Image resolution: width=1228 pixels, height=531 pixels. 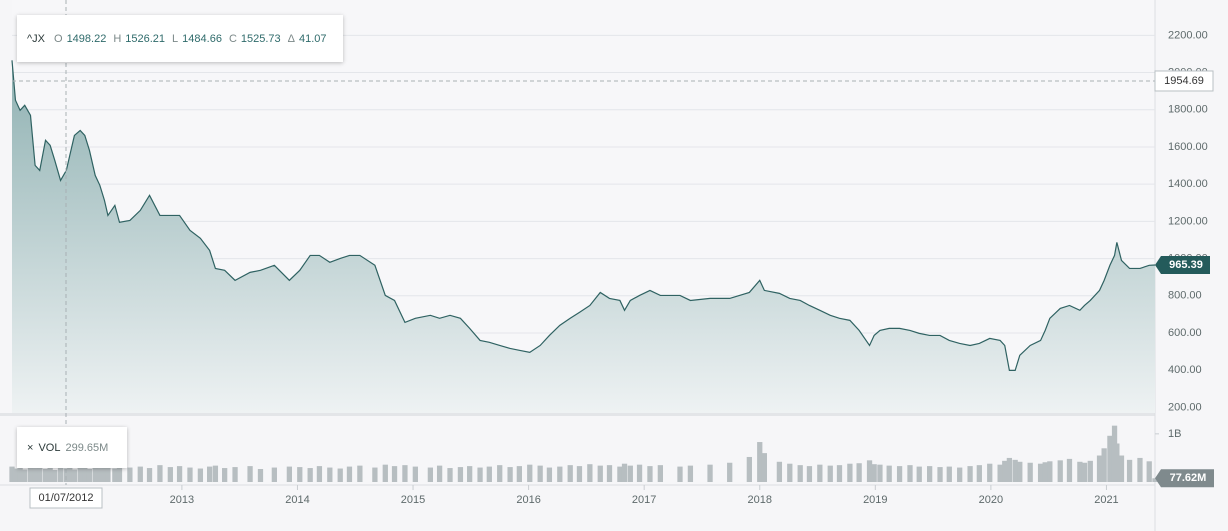 I want to click on hover-date-tag, so click(x=66, y=498).